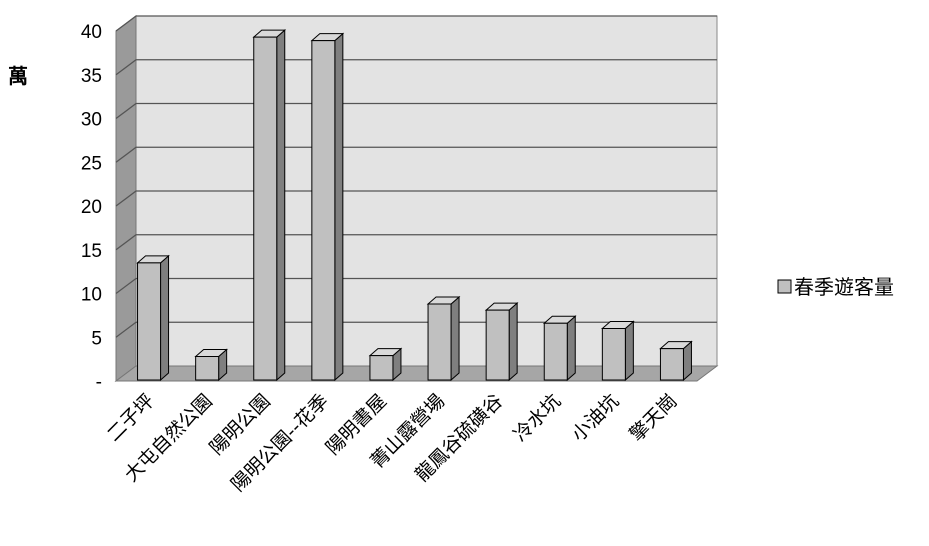 This screenshot has width=929, height=546. What do you see at coordinates (654, 418) in the screenshot?
I see `x-category-label: 擎天崗` at bounding box center [654, 418].